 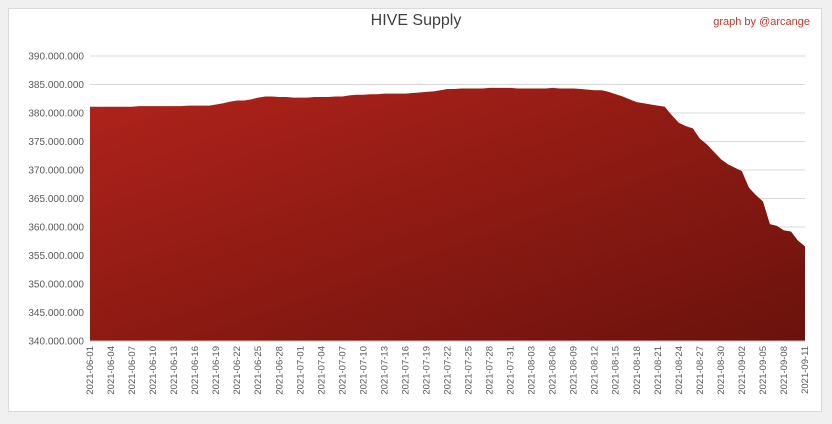 I want to click on y-tick-label: 360.000.000, so click(x=56, y=228).